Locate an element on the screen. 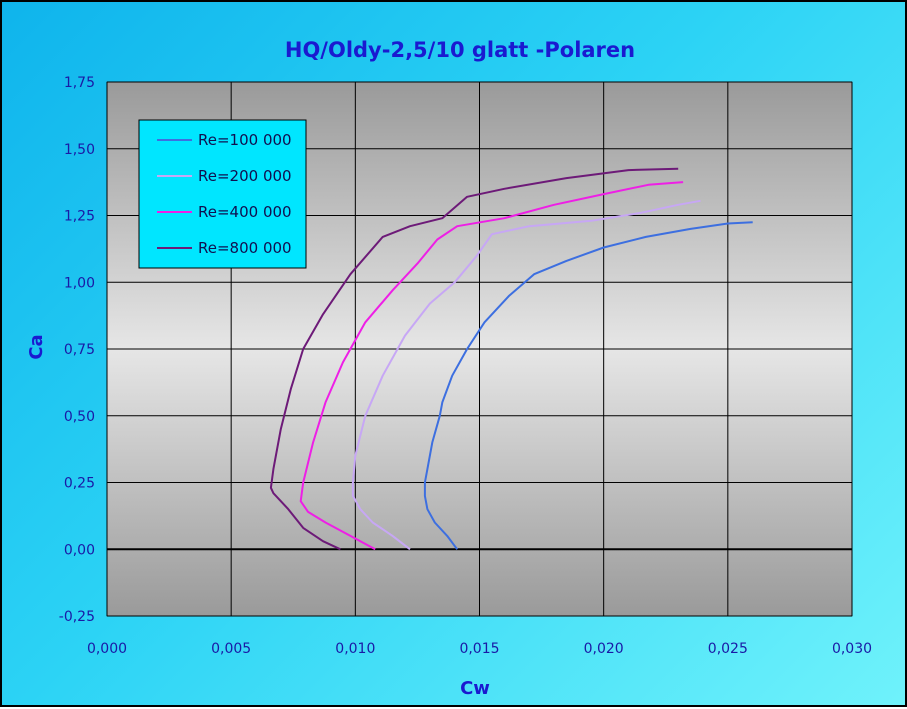  y-tick-label-8: 1,75 is located at coordinates (79, 83).